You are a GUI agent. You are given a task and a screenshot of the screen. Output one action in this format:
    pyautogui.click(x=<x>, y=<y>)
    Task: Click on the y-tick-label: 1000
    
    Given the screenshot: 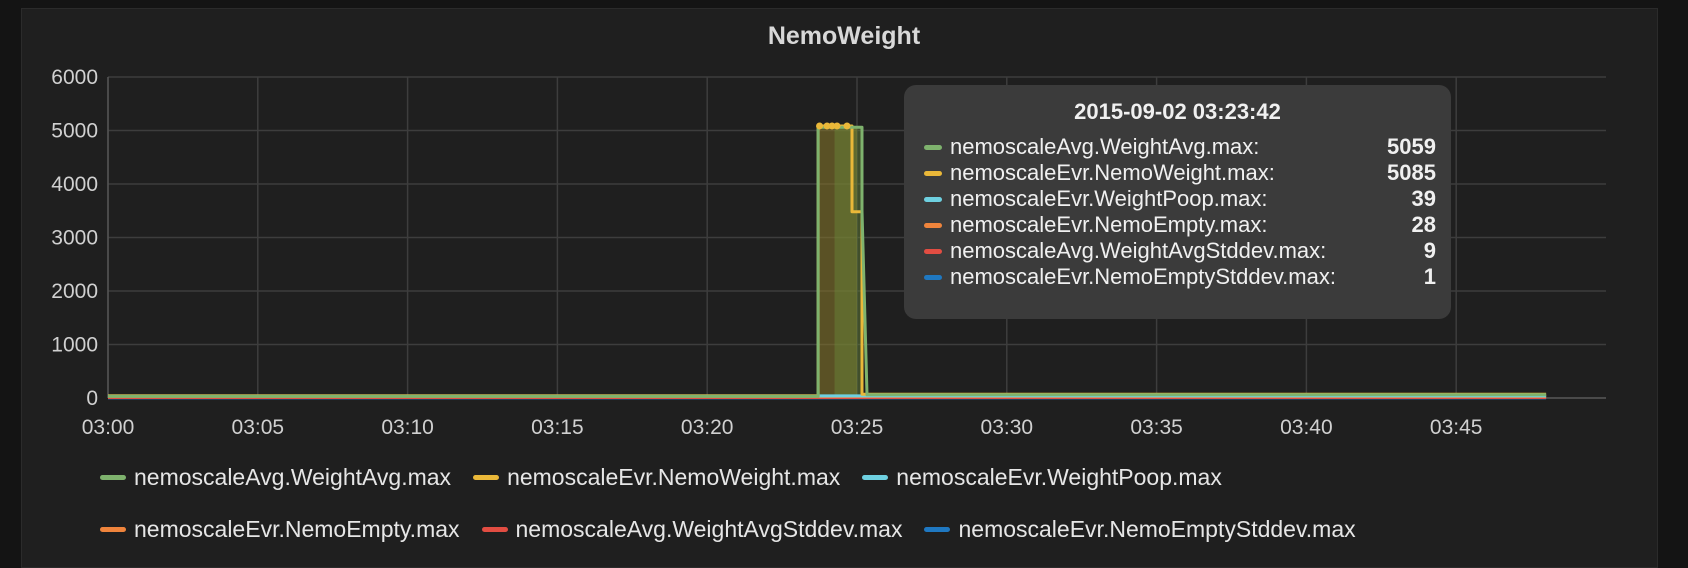 What is the action you would take?
    pyautogui.click(x=74, y=345)
    